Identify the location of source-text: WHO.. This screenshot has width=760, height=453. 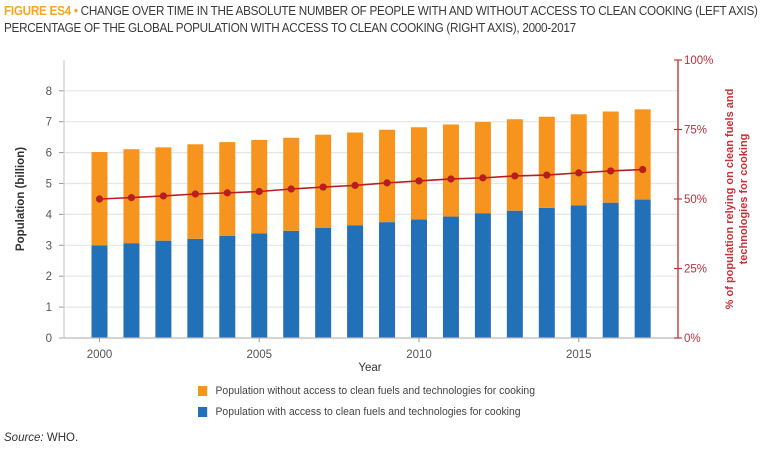
(62, 438).